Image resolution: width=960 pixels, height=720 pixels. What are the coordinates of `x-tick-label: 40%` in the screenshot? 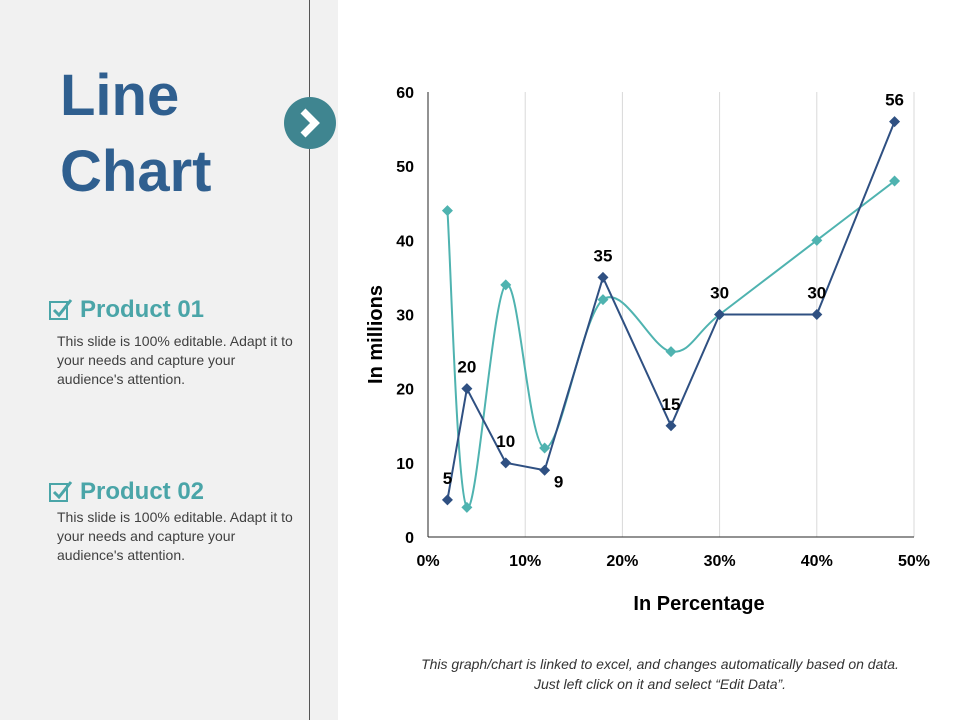 It's located at (817, 561).